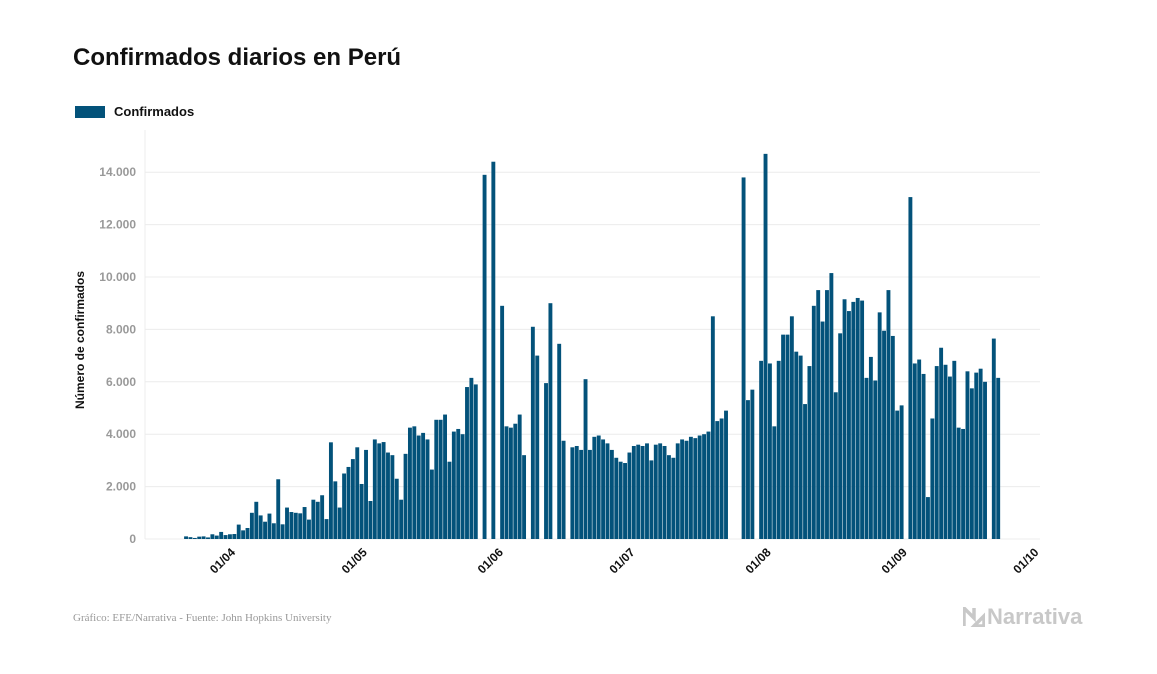 This screenshot has height=674, width=1157. Describe the element at coordinates (621, 560) in the screenshot. I see `x-tick-label: 01/07` at that location.